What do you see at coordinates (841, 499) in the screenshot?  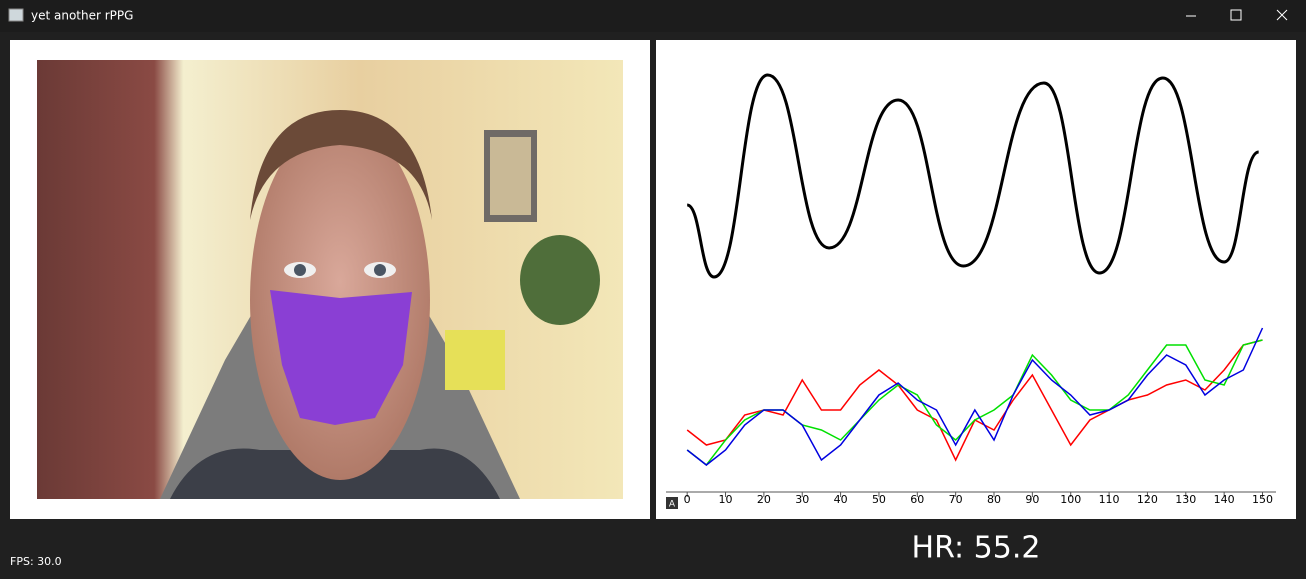 I see `x-tick-label: 40` at bounding box center [841, 499].